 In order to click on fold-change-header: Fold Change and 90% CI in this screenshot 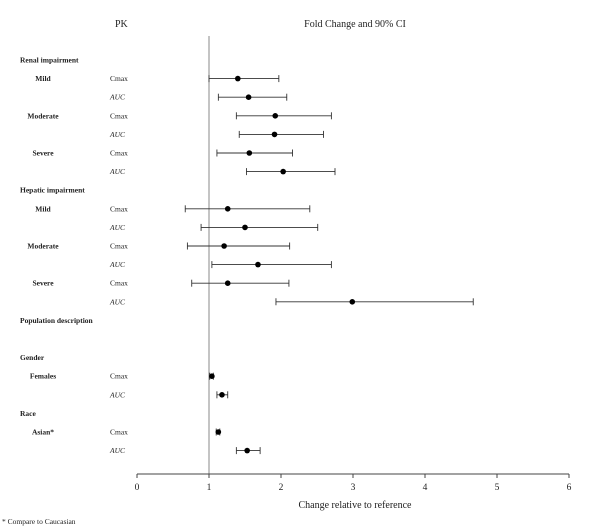, I will do `click(355, 24)`.